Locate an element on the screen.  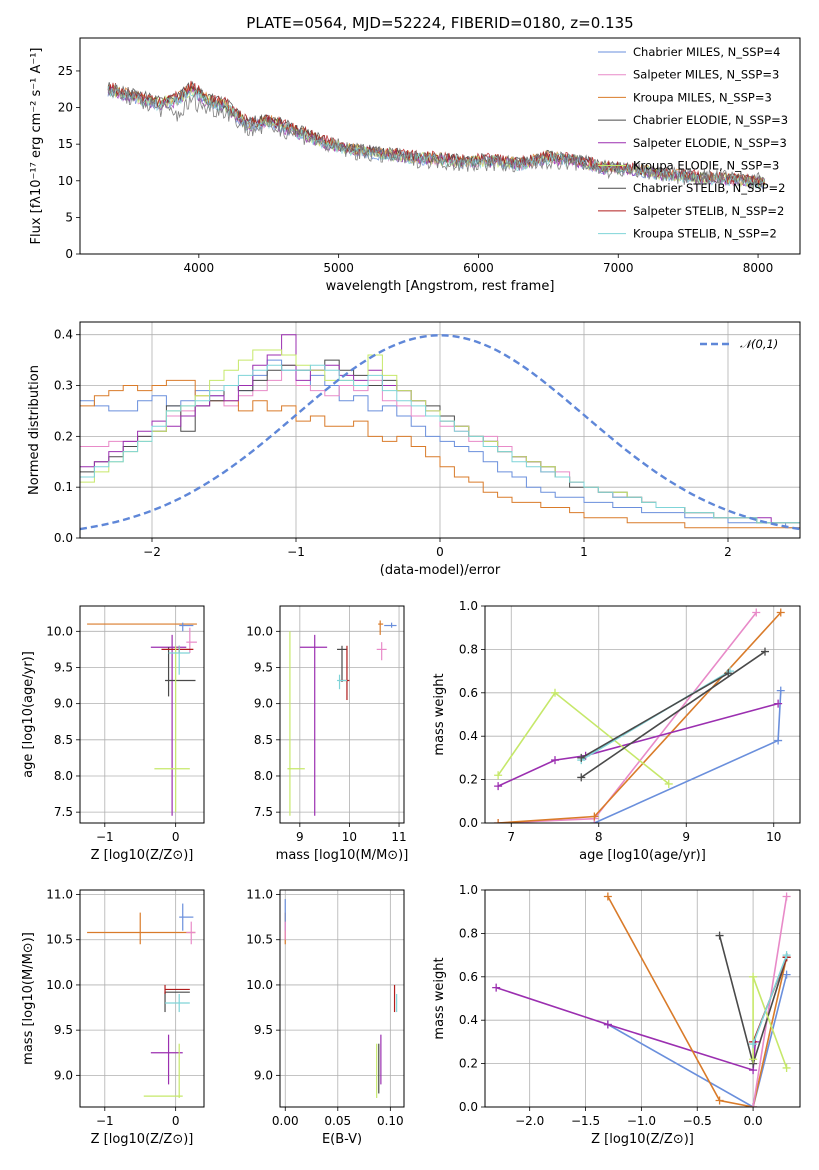
x-axis-label: age [log10(age/yr)] is located at coordinates (642, 855).